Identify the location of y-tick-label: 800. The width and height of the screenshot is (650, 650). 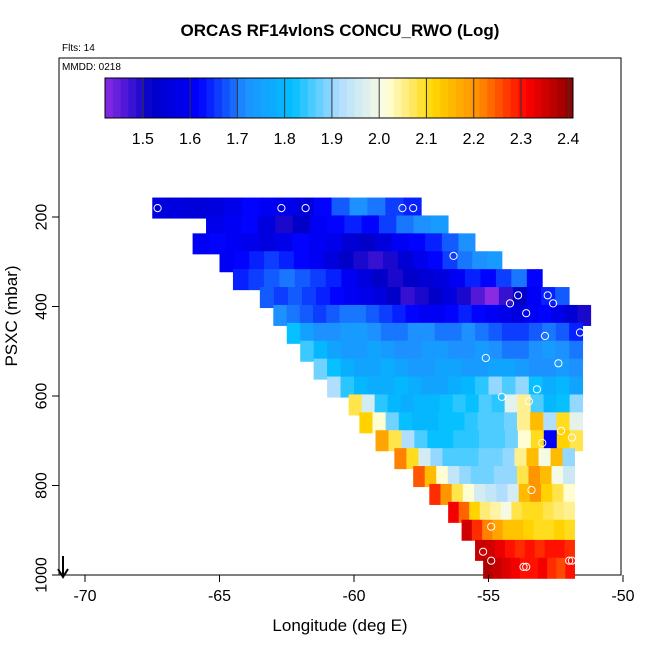
(42, 485).